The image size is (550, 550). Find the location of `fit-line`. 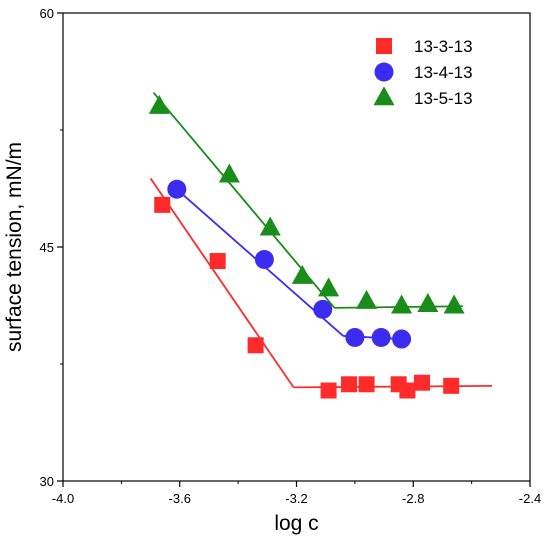

fit-line is located at coordinates (222, 282).